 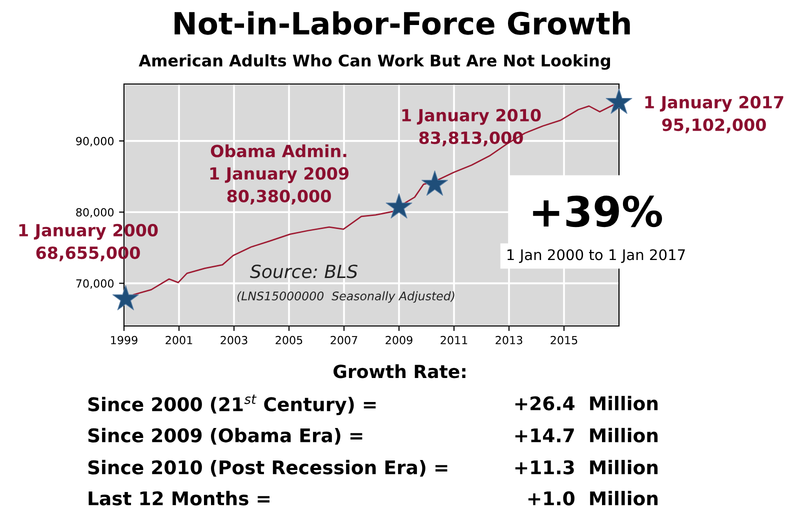 What do you see at coordinates (124, 340) in the screenshot?
I see `x-tick-label: 1999` at bounding box center [124, 340].